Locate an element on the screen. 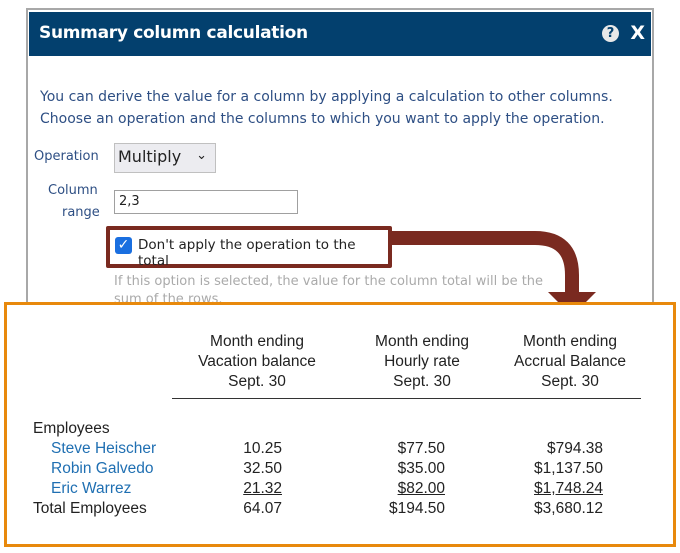  group-row: Employees is located at coordinates (337, 430).